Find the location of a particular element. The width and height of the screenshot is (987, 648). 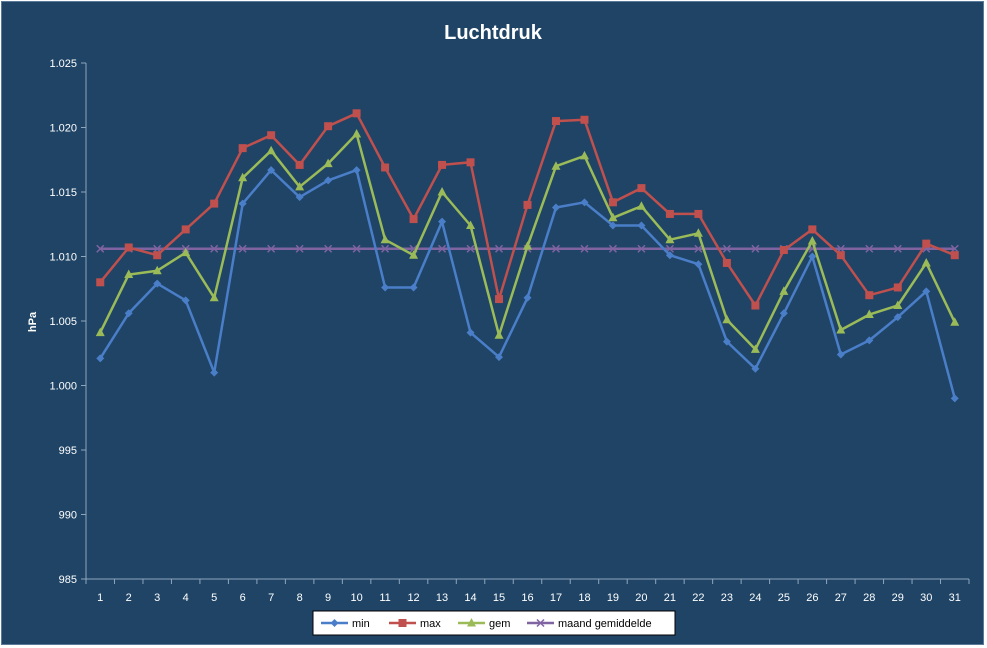

x-tick-label: 10 is located at coordinates (356, 598).